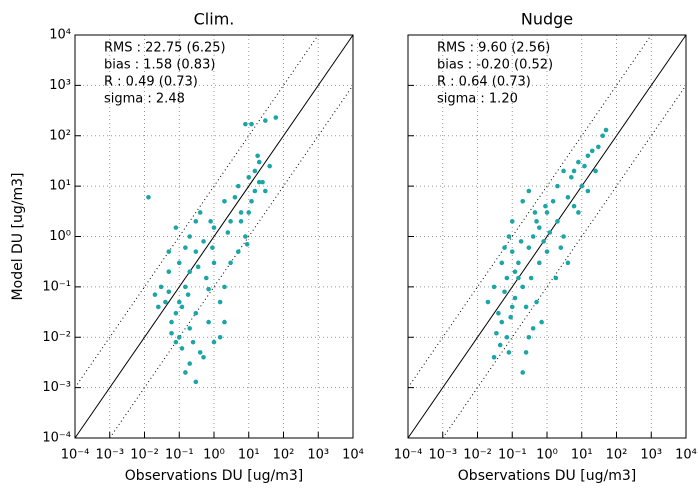 Image resolution: width=698 pixels, height=490 pixels. I want to click on x-tick-label: 10⁻¹, so click(179, 455).